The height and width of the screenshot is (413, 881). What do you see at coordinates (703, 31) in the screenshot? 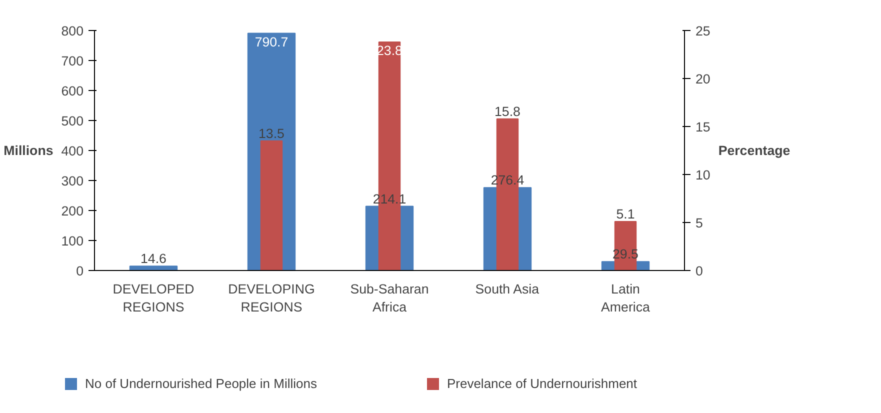
I see `y2-tick-label: 25` at bounding box center [703, 31].